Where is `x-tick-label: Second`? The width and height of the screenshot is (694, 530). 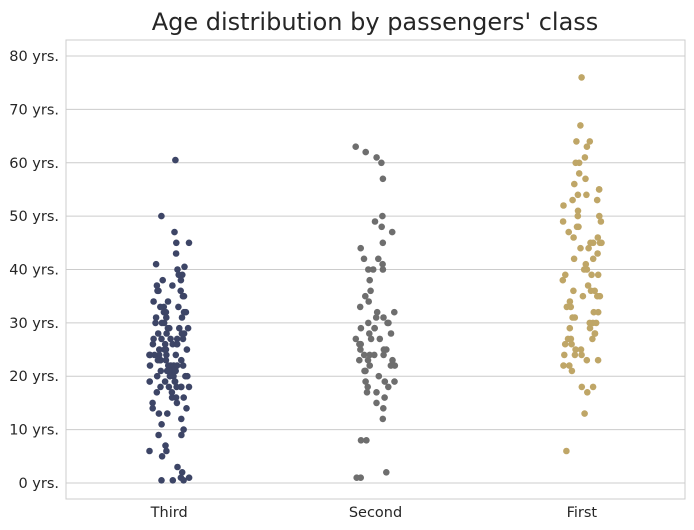
x-tick-label: Second is located at coordinates (375, 513).